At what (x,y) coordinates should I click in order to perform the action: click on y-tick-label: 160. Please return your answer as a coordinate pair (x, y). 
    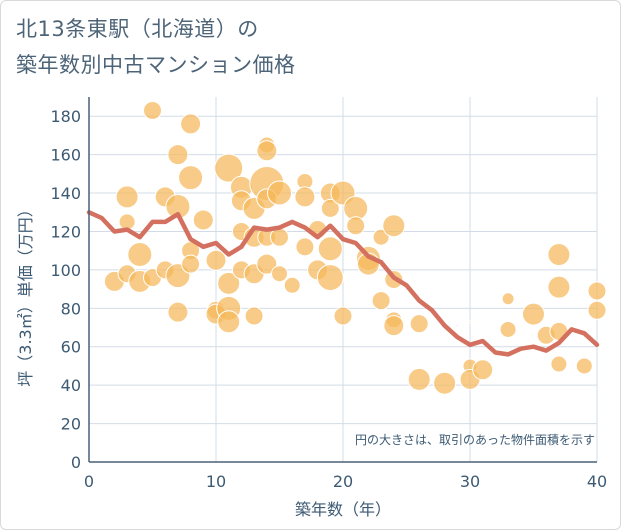
    Looking at the image, I should click on (65, 155).